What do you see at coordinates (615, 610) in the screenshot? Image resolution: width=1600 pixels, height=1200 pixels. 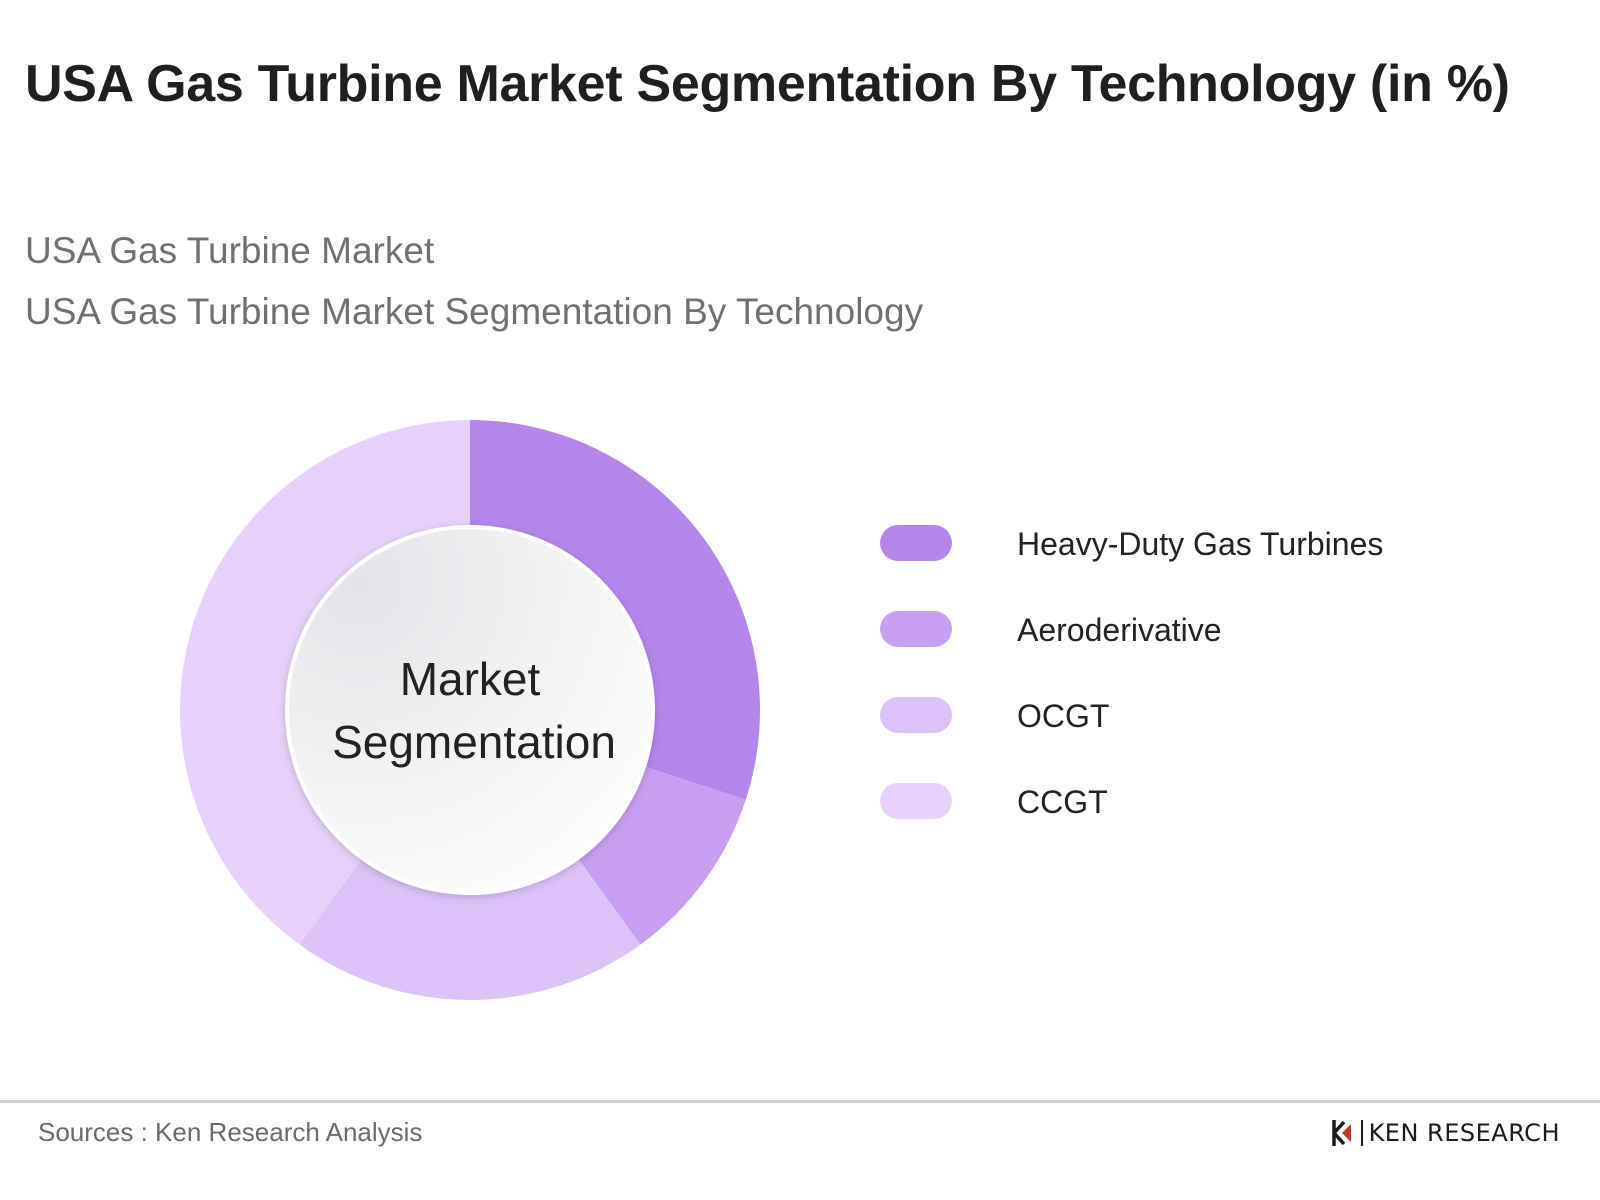 I see `donut-slice-heavy-duty-gas-turbines` at bounding box center [615, 610].